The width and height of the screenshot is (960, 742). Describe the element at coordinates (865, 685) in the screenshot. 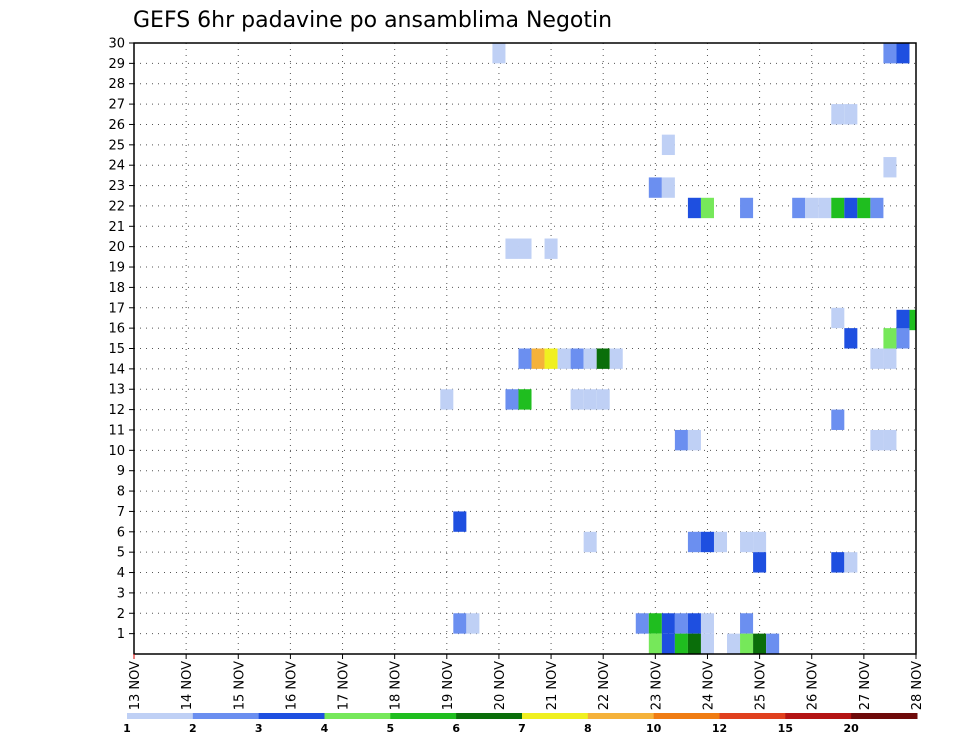

I see `x-tick-label: 27 NOV` at that location.